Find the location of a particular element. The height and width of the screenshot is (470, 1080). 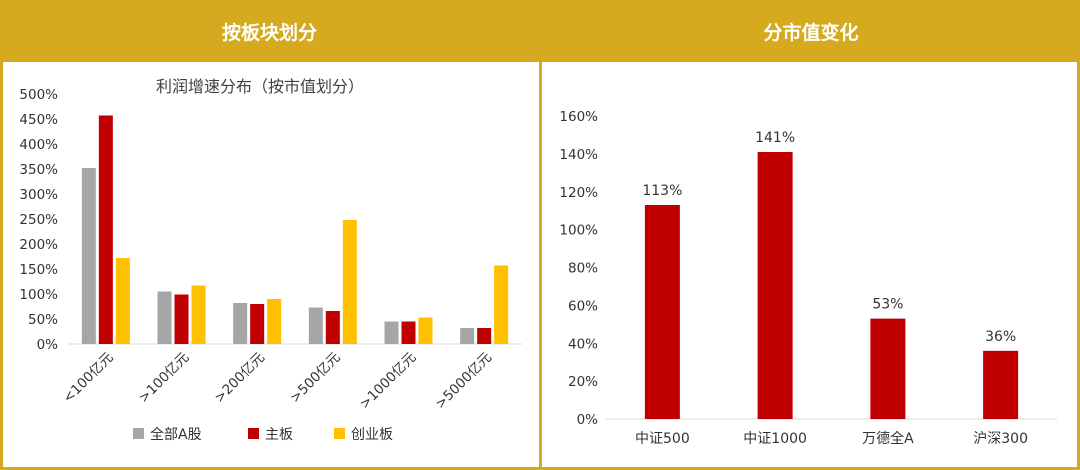

right-panel-header: 分市值变化 is located at coordinates (811, 31).